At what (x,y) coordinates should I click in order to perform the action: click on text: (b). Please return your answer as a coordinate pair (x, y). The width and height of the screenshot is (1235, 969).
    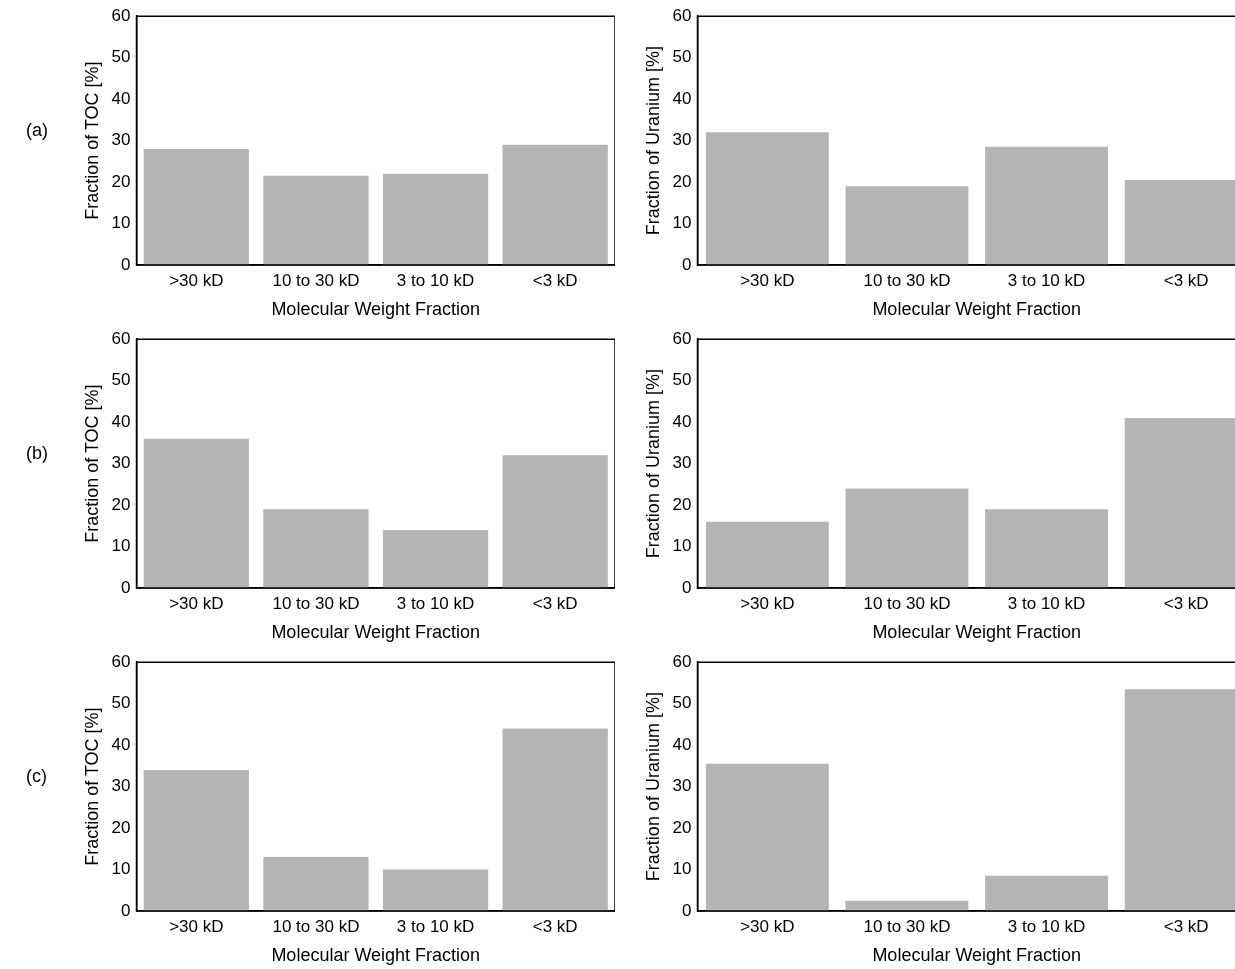
    Looking at the image, I should click on (37, 453).